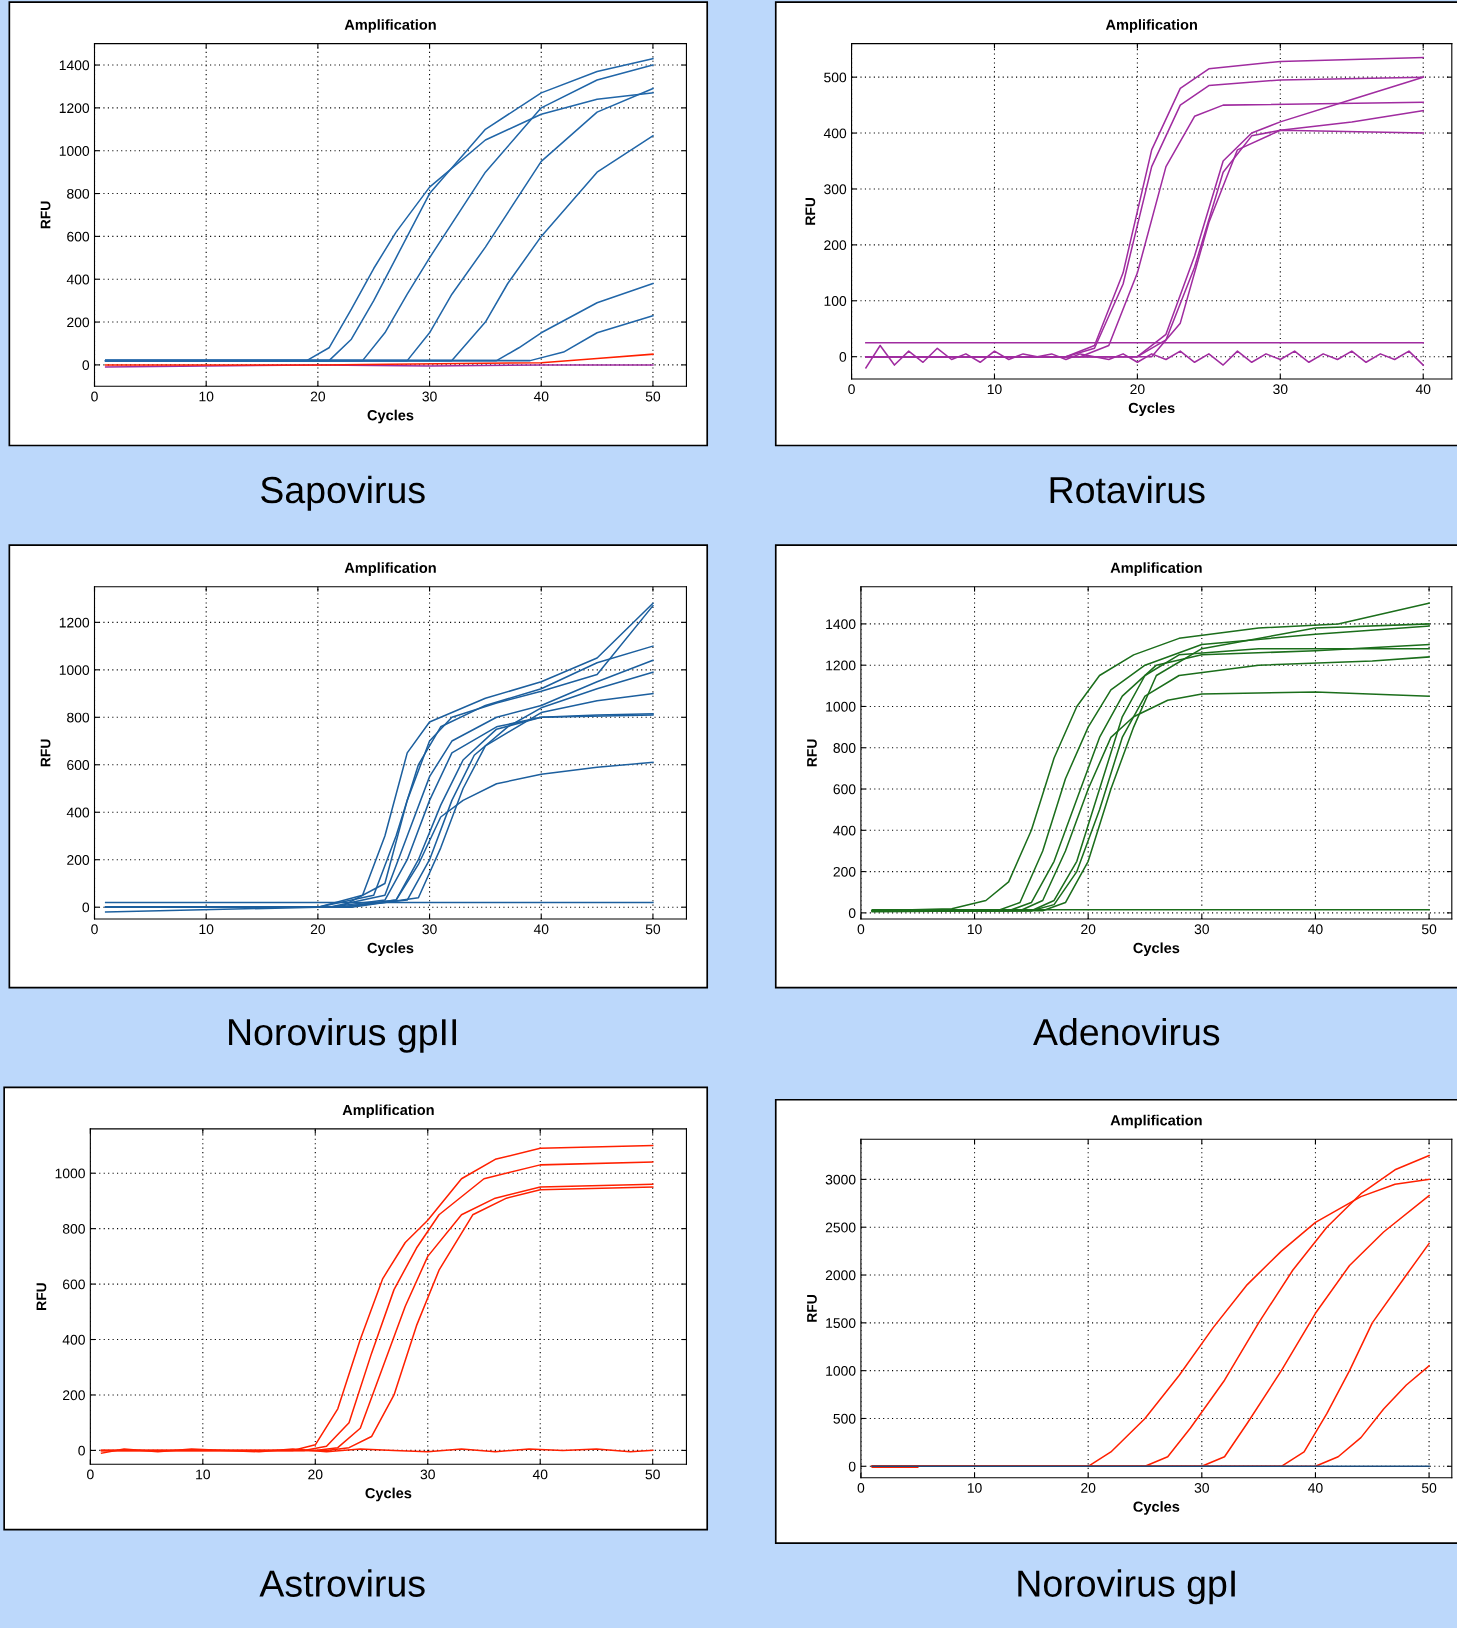 The height and width of the screenshot is (1628, 1457). What do you see at coordinates (343, 493) in the screenshot?
I see `text: Sapovirus` at bounding box center [343, 493].